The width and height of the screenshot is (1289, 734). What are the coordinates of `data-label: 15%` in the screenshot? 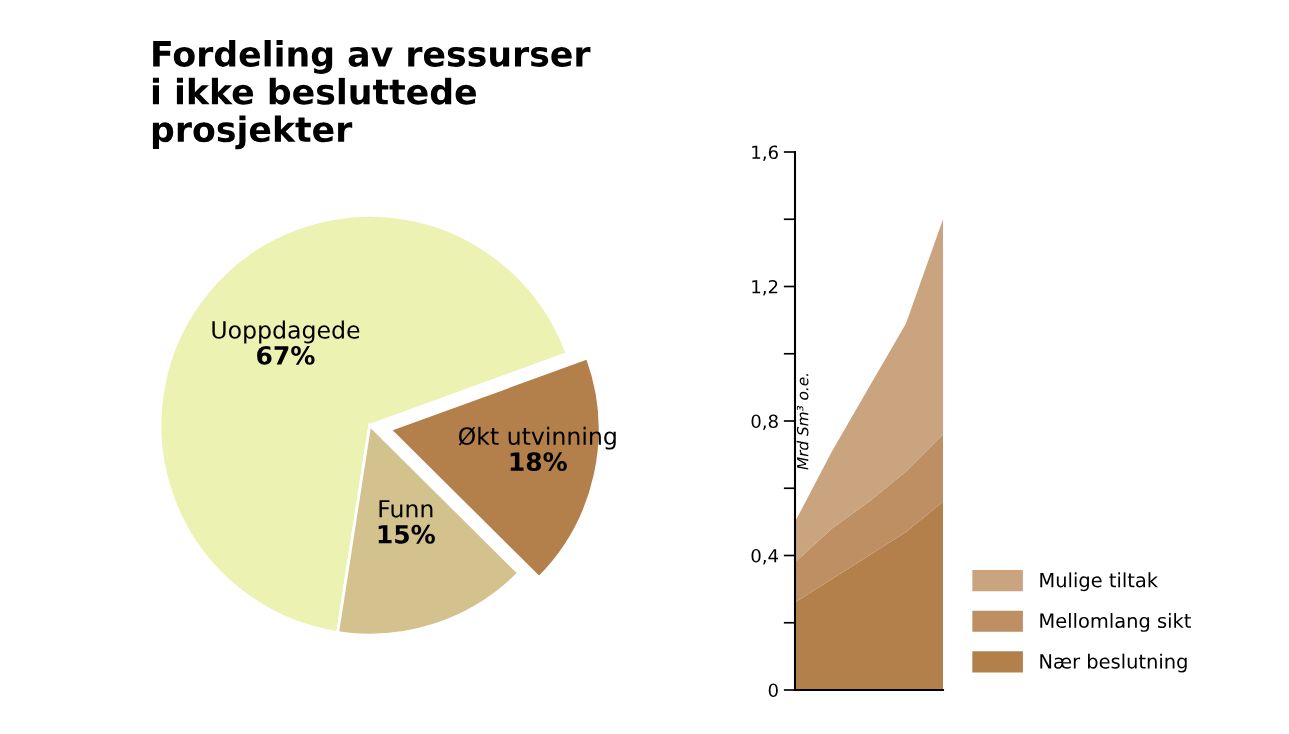 It's located at (406, 534).